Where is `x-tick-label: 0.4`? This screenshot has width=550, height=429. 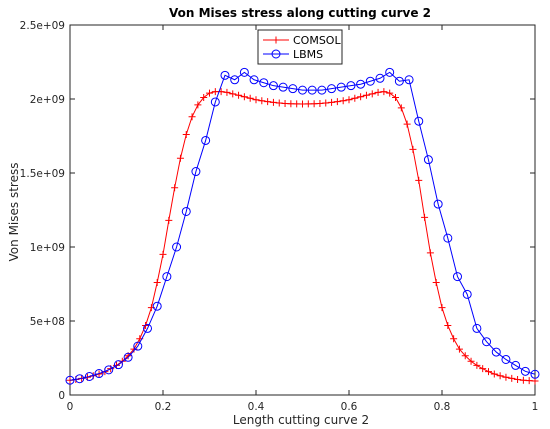 x-tick-label: 0.4 is located at coordinates (256, 407).